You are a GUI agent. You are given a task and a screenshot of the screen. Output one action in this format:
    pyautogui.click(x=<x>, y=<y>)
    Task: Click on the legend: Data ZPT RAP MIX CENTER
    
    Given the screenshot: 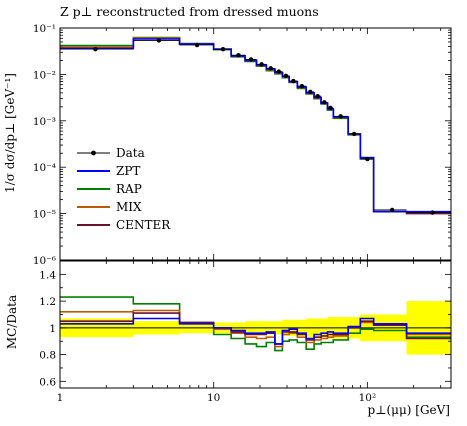 What is the action you would take?
    pyautogui.click(x=124, y=189)
    